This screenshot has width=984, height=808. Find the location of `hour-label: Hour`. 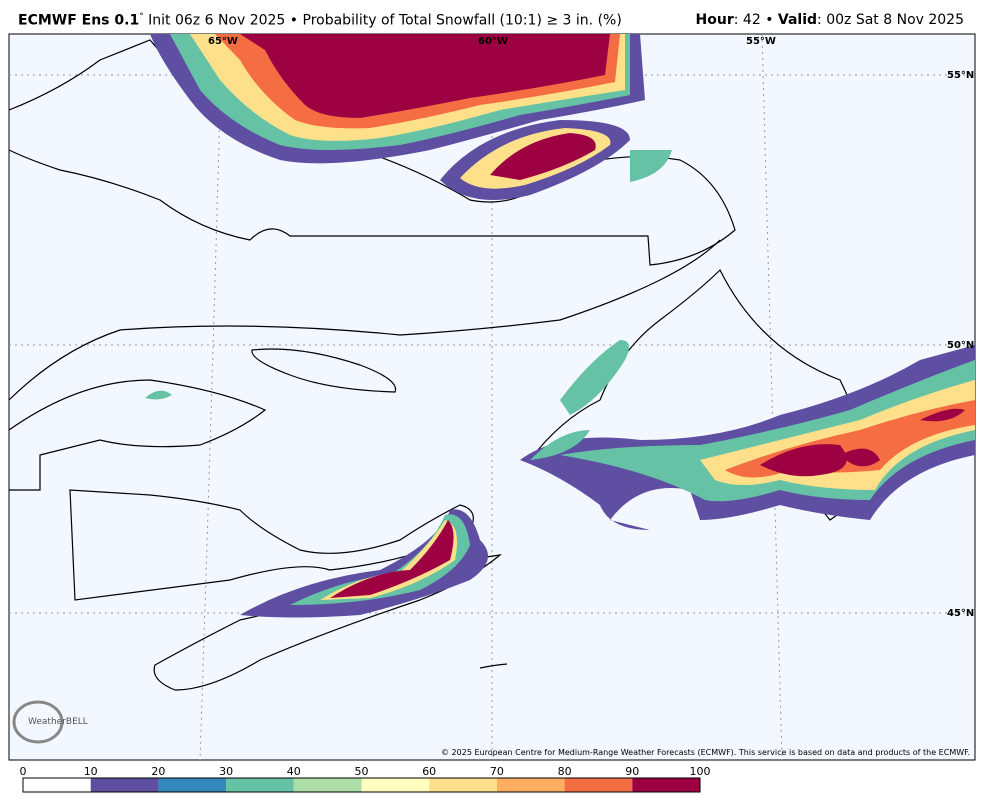

hour-label: Hour is located at coordinates (714, 20).